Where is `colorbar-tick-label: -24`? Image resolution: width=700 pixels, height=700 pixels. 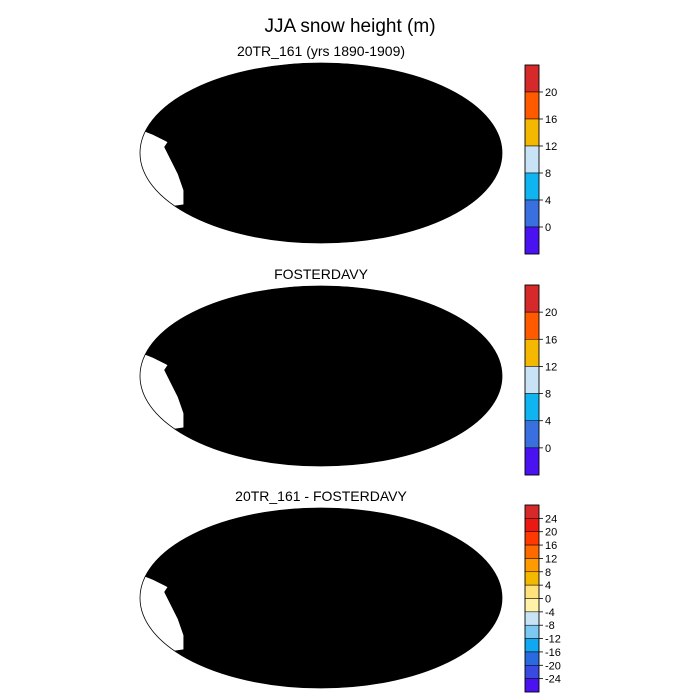 colorbar-tick-label: -24 is located at coordinates (553, 680).